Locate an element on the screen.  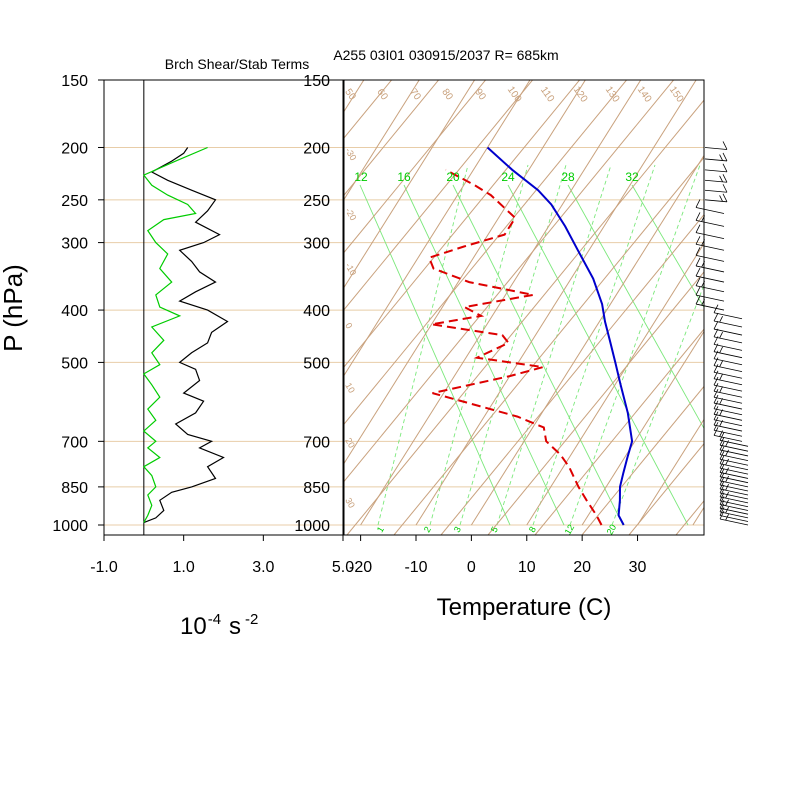
skewt-title: A255 03I01 030915/2037 R= 685km is located at coordinates (445, 55).